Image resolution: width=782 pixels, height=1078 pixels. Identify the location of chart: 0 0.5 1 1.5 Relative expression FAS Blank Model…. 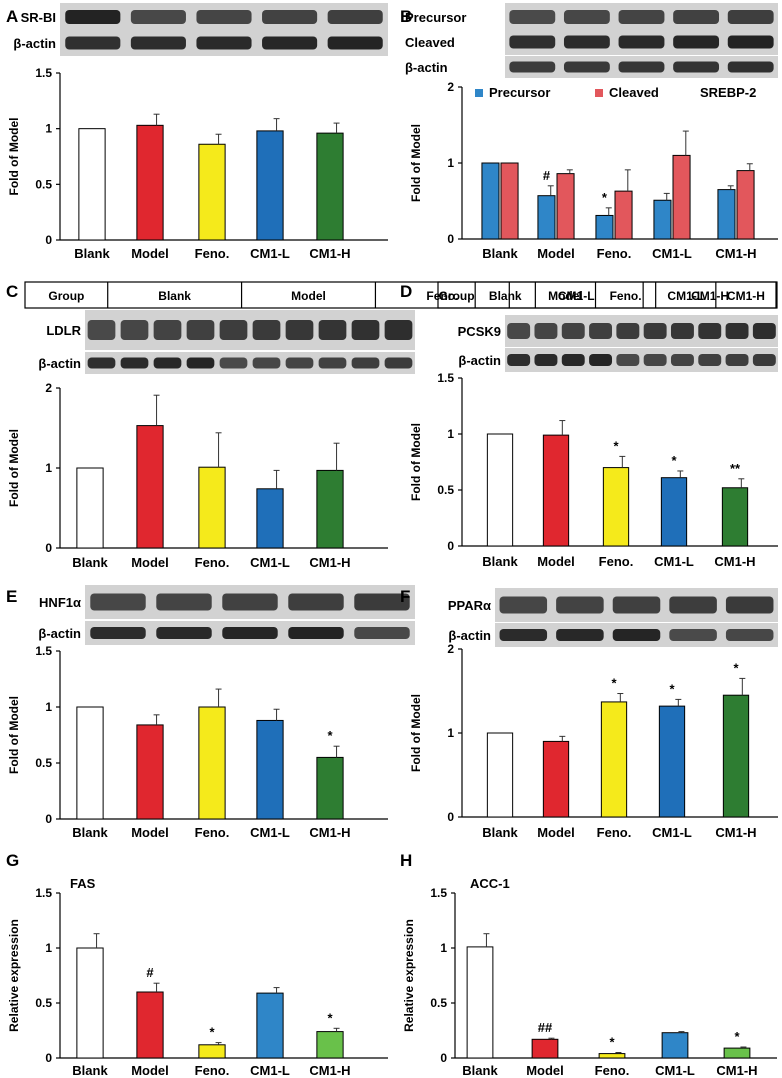
(197, 977).